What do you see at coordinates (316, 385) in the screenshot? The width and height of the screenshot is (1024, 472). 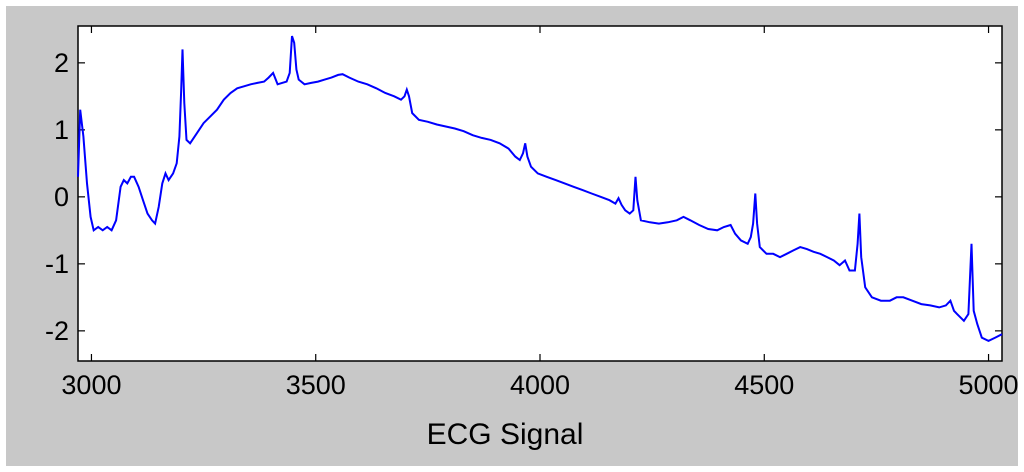 I see `x-tick-label: 3500` at bounding box center [316, 385].